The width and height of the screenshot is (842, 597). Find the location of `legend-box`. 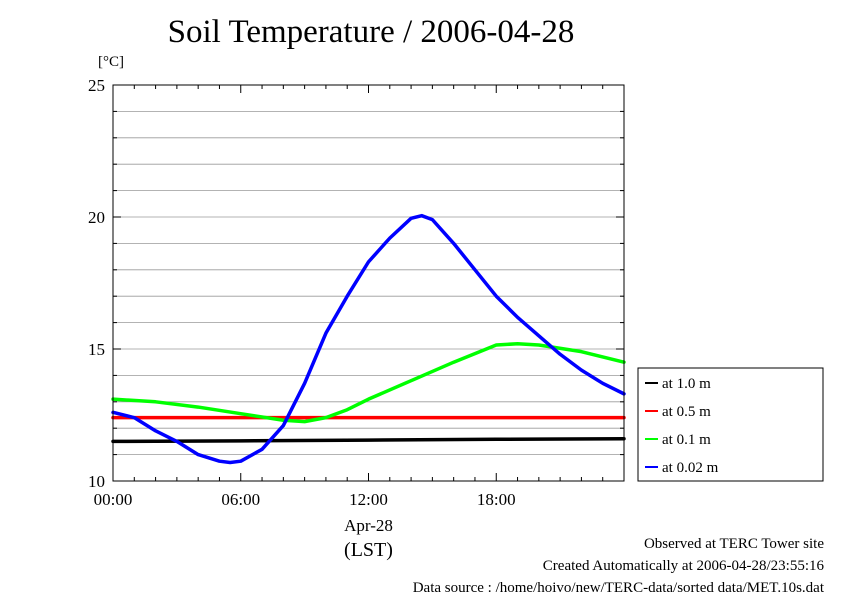

legend-box is located at coordinates (730, 424).